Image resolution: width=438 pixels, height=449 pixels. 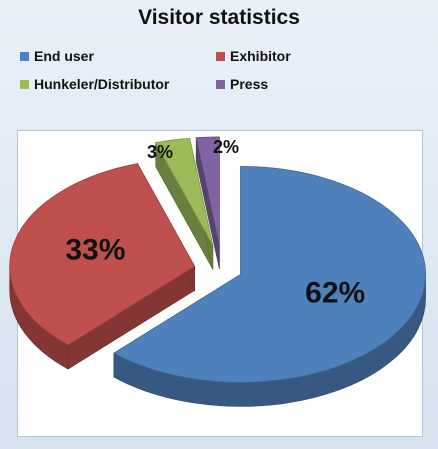 What do you see at coordinates (102, 84) in the screenshot?
I see `legend-label: Hunkeler/Distributor` at bounding box center [102, 84].